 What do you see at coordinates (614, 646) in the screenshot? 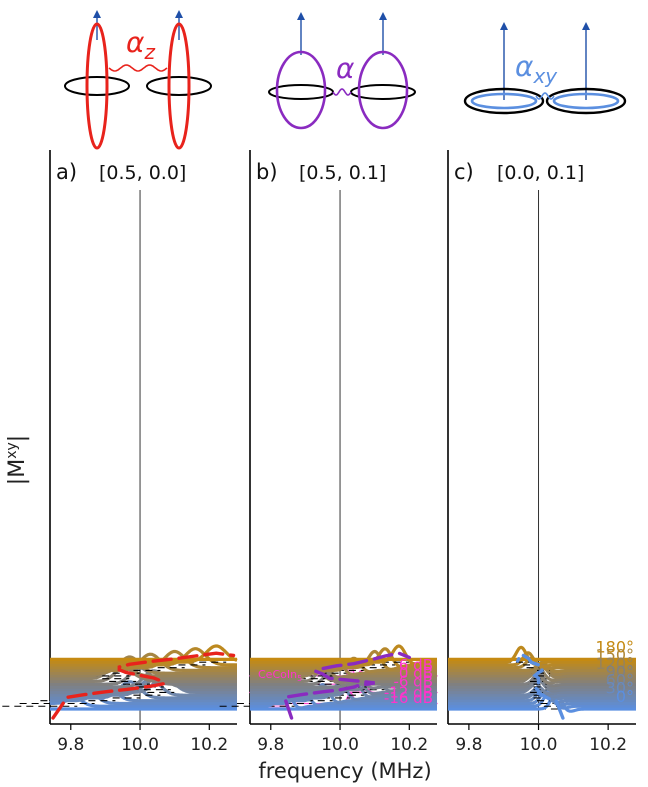
I see `angle-label: 180°` at bounding box center [614, 646].